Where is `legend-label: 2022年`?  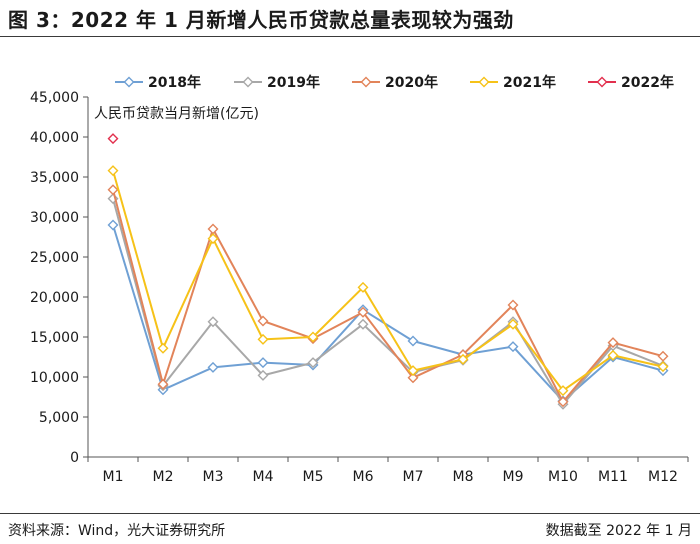
legend-label: 2022年 is located at coordinates (647, 82).